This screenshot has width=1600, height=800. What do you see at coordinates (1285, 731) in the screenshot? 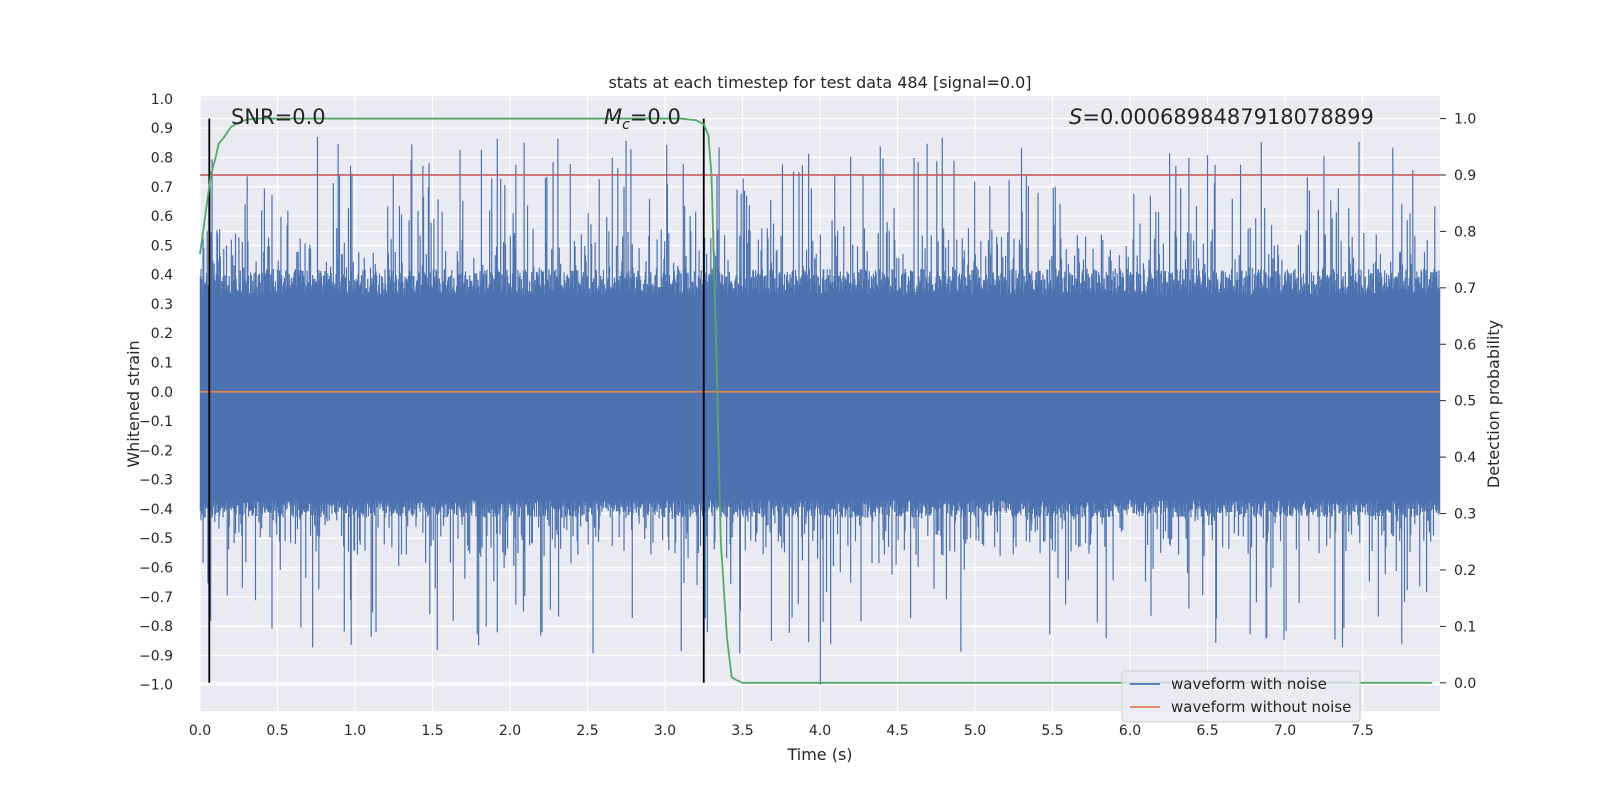
I see `x-tick-label: 7.0` at bounding box center [1285, 731].